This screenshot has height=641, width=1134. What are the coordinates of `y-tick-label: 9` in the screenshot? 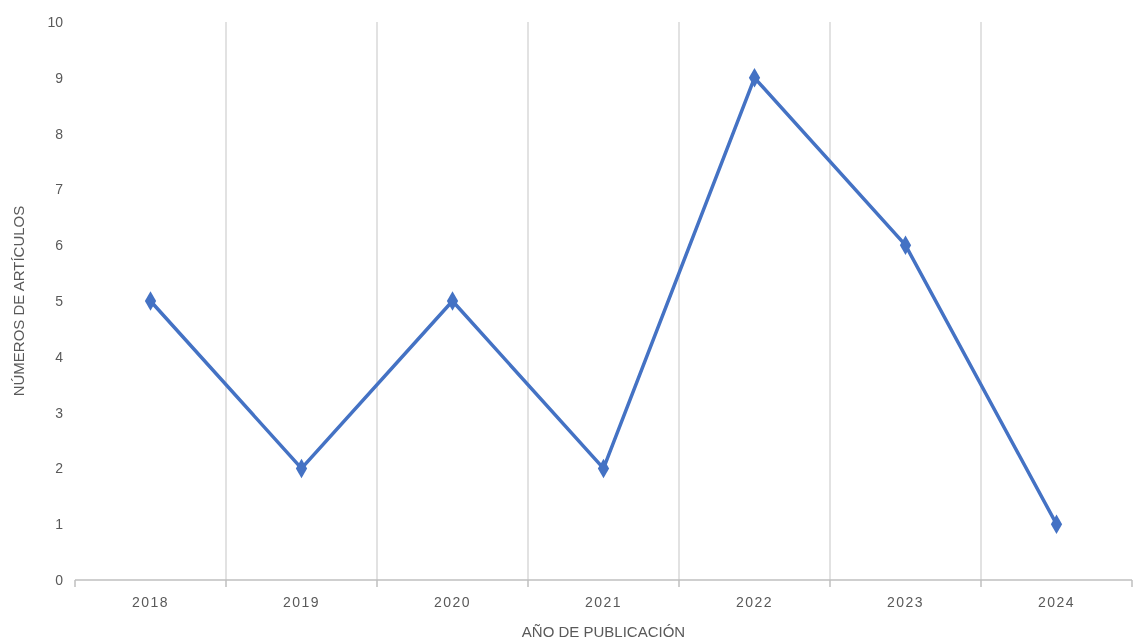 It's located at (59, 77).